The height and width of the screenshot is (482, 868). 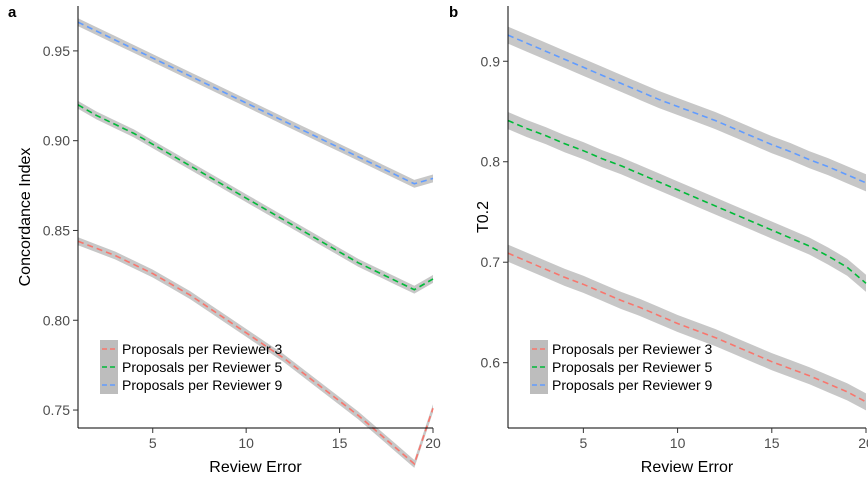 I want to click on panel-letter: b, so click(x=453, y=12).